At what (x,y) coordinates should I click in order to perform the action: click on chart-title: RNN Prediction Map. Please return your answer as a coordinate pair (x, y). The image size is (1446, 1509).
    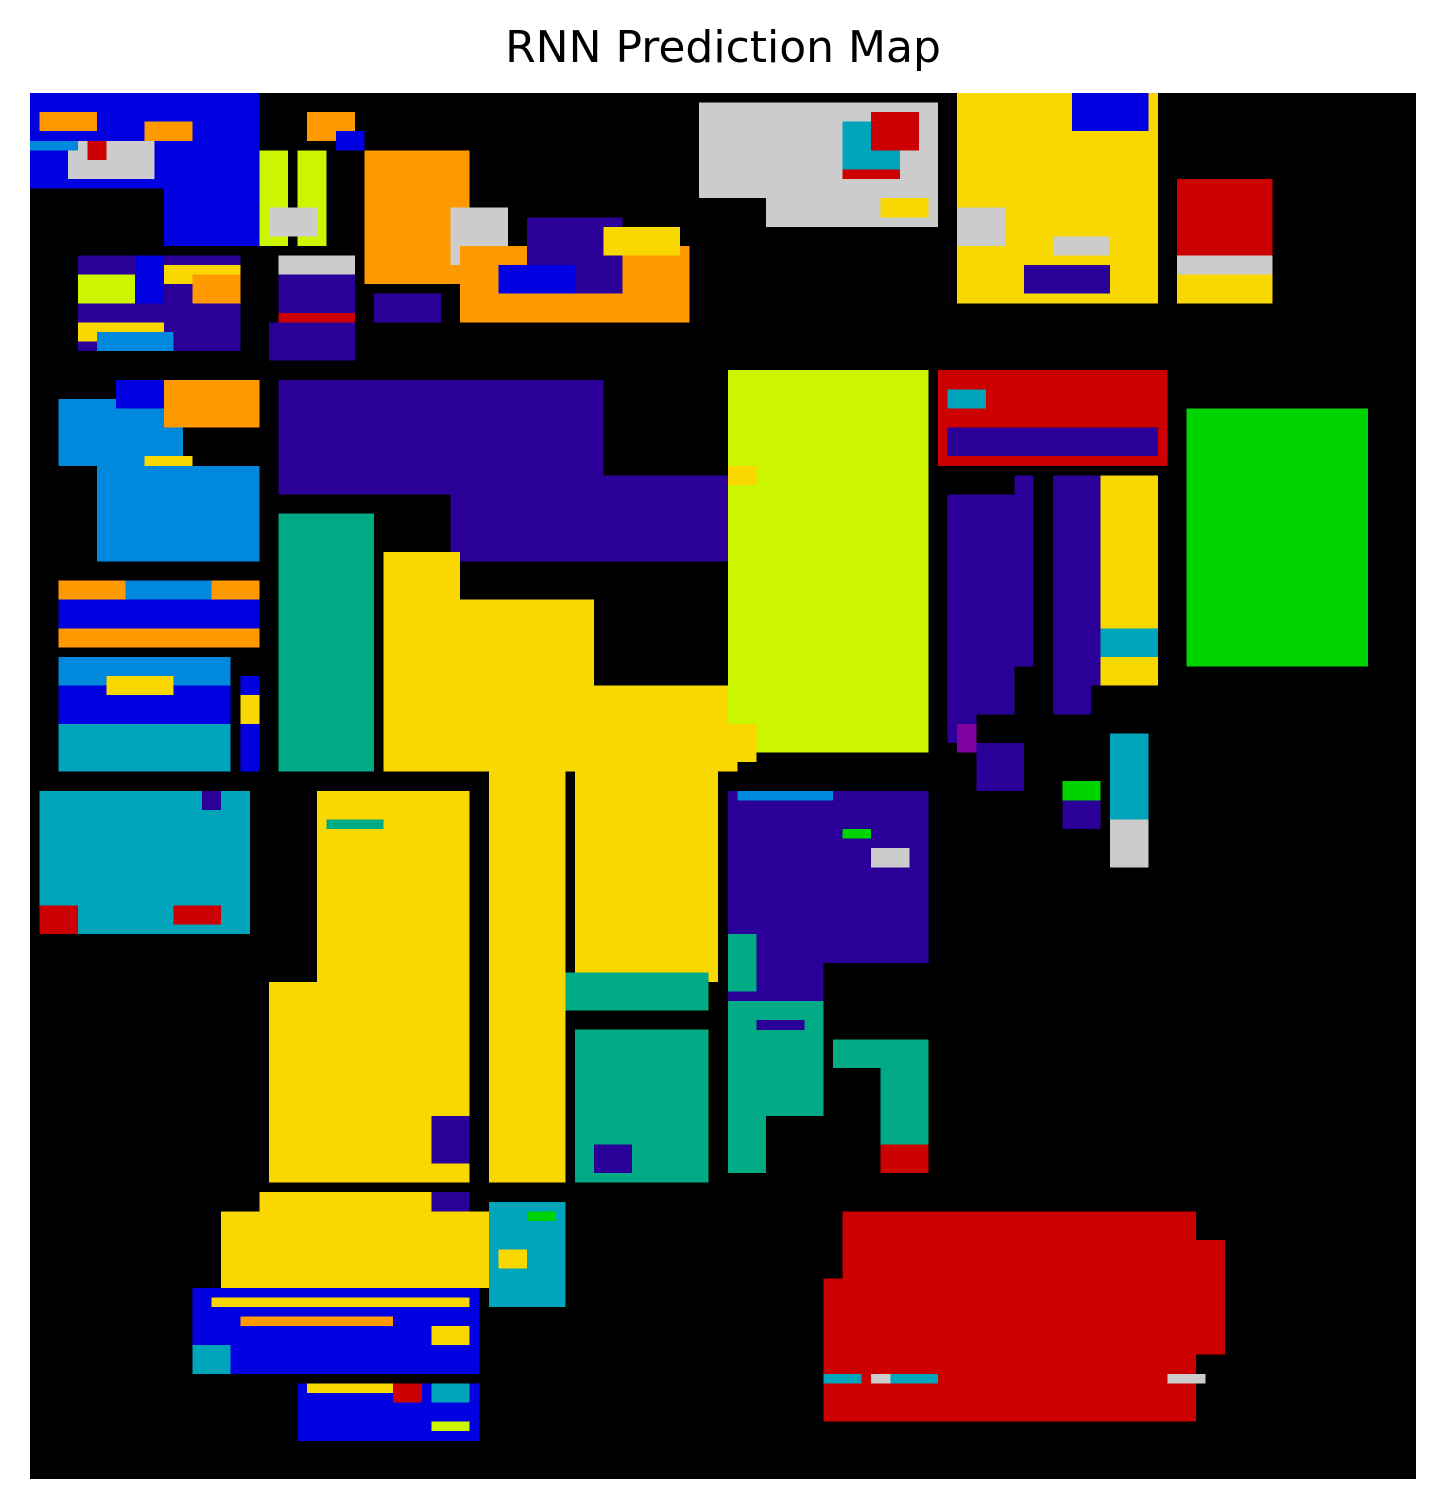
    Looking at the image, I should click on (723, 47).